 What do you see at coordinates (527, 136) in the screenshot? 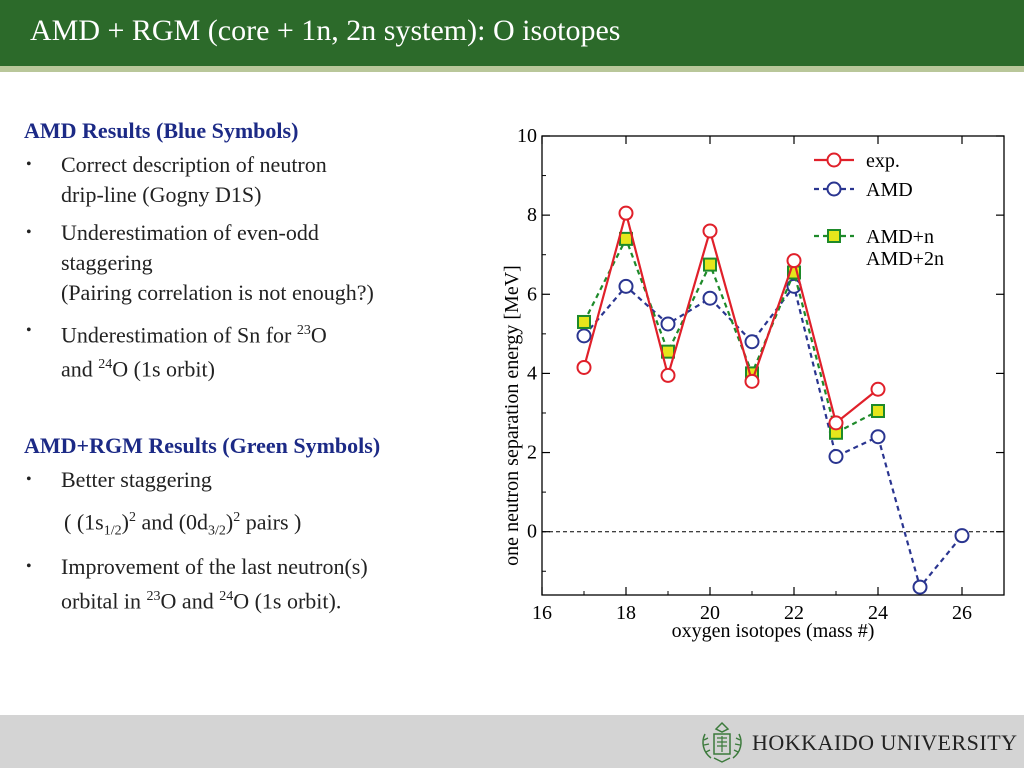
I see `y-tick-label: 10` at bounding box center [527, 136].